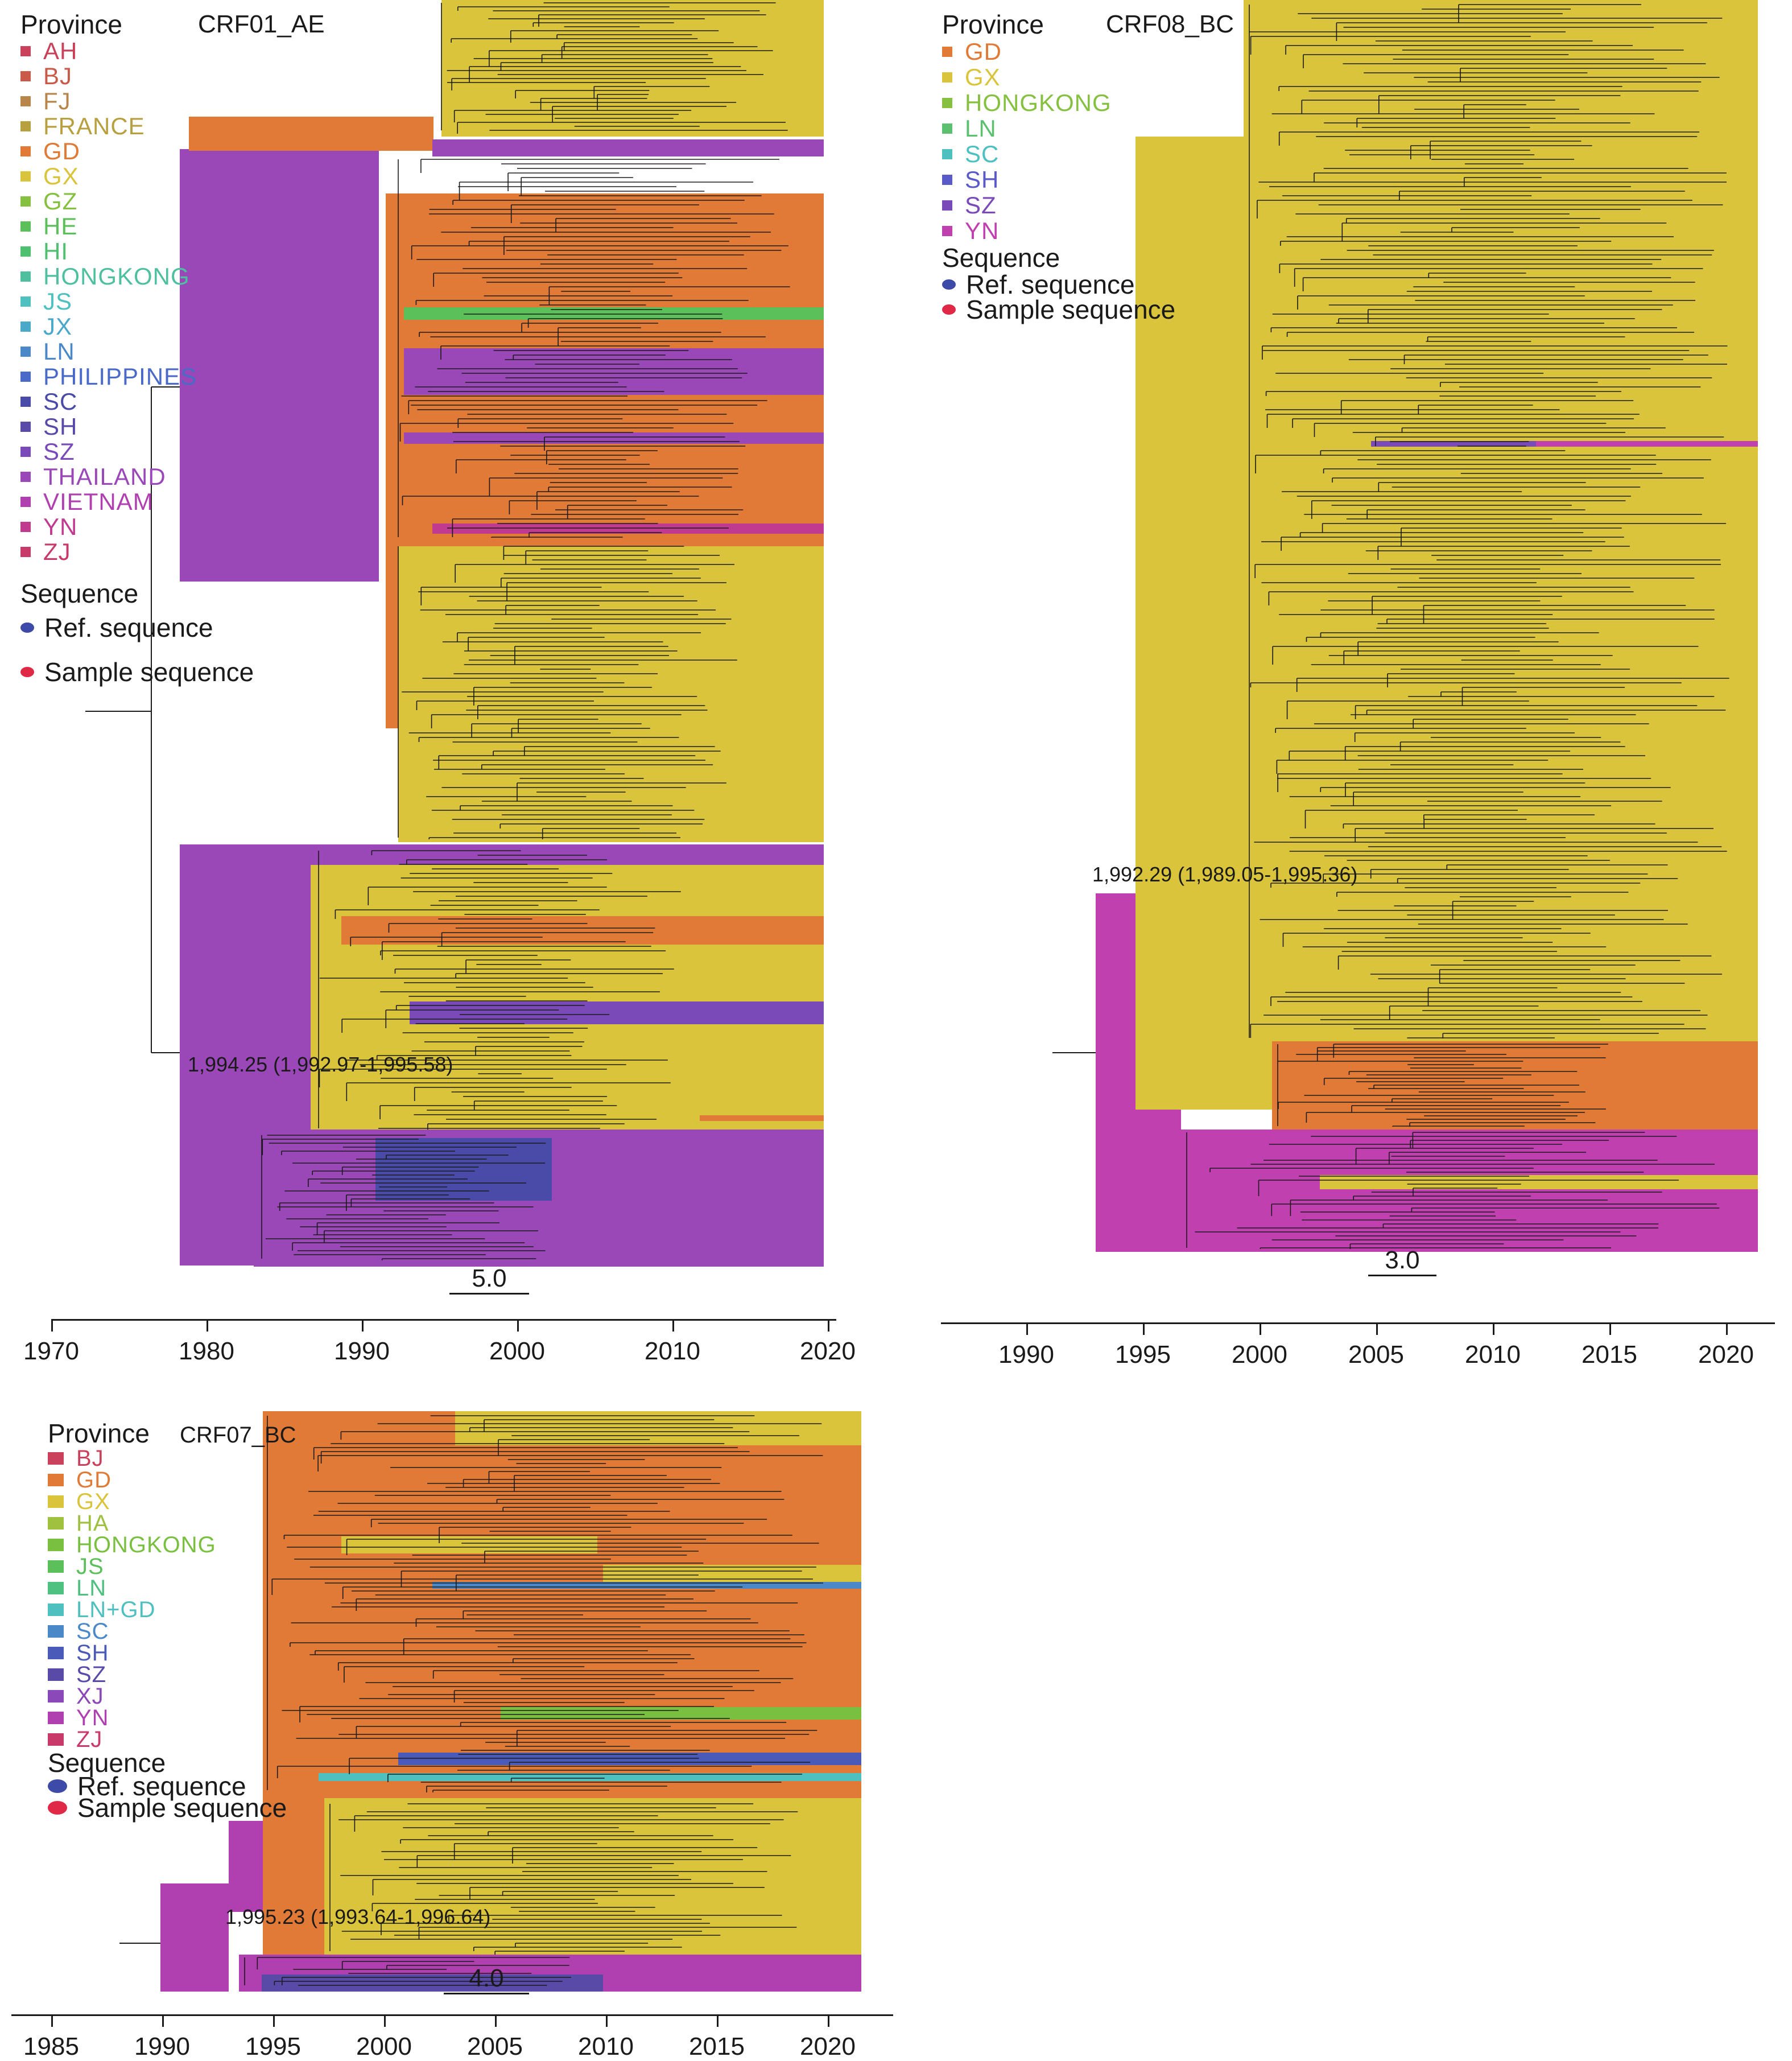 This screenshot has width=1792, height=2061. What do you see at coordinates (206, 1351) in the screenshot?
I see `axis-tick-label: 1980` at bounding box center [206, 1351].